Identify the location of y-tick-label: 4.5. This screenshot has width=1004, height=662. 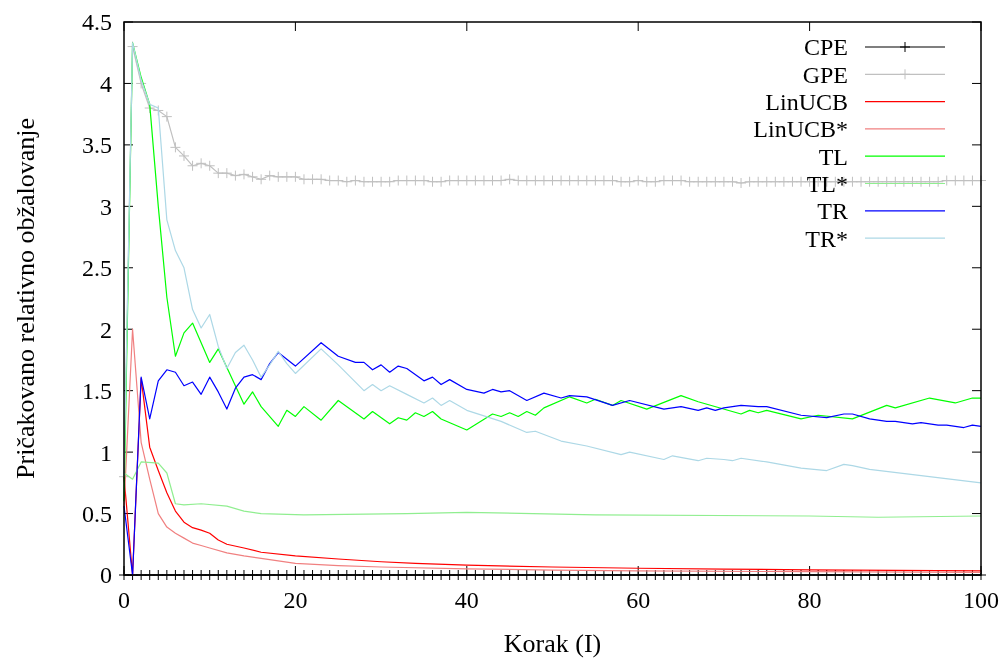
(97, 22).